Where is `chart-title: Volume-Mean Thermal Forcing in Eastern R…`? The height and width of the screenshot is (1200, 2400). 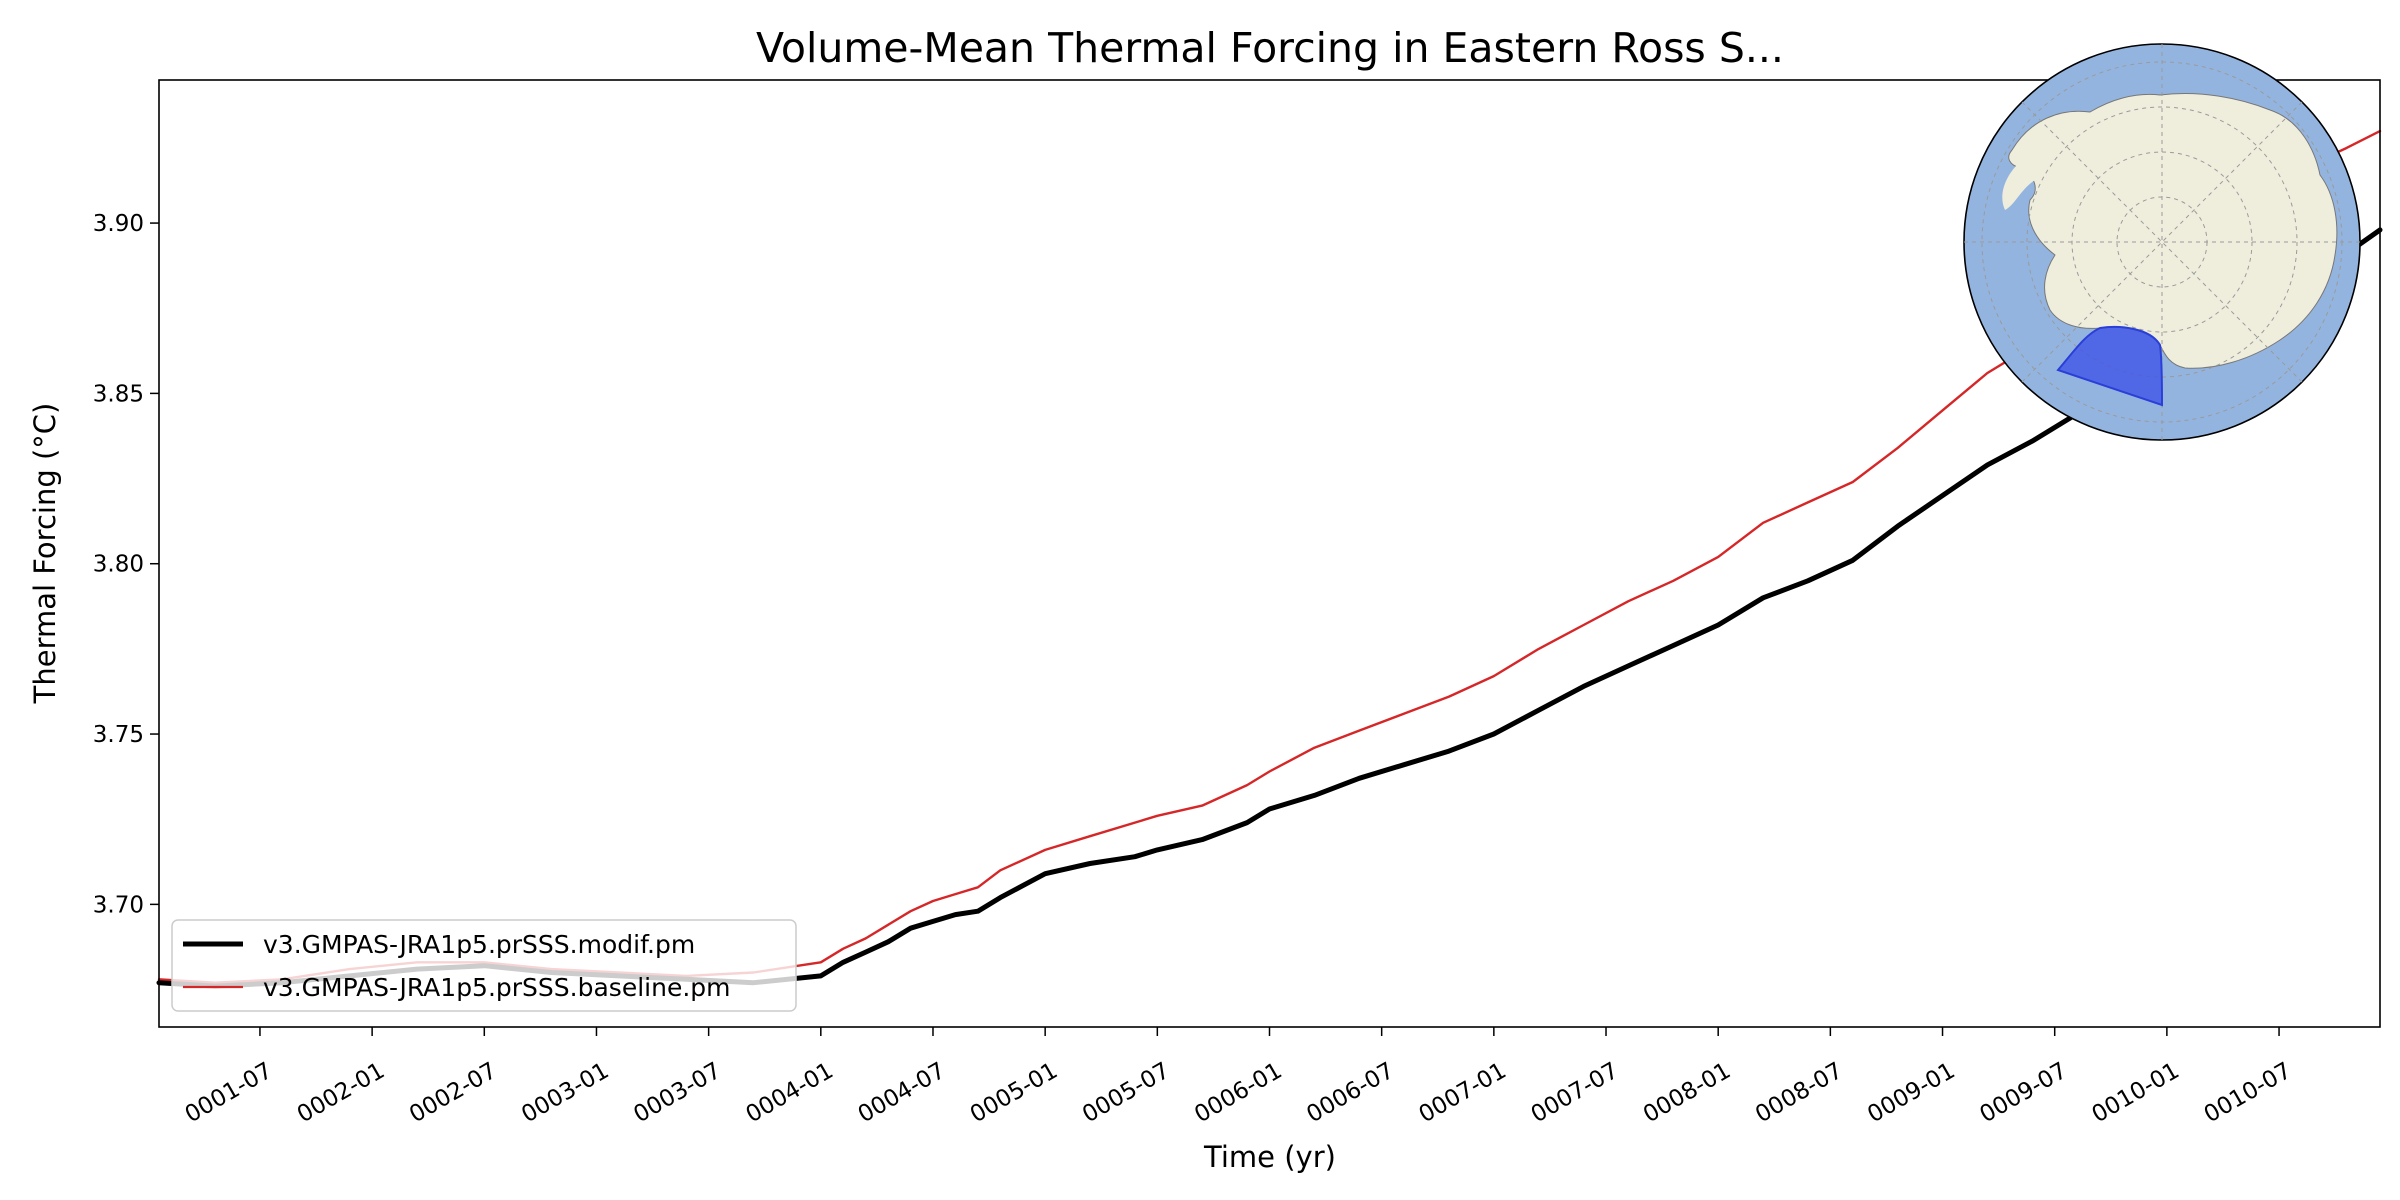
chart-title: Volume-Mean Thermal Forcing in Eastern R… is located at coordinates (1270, 48).